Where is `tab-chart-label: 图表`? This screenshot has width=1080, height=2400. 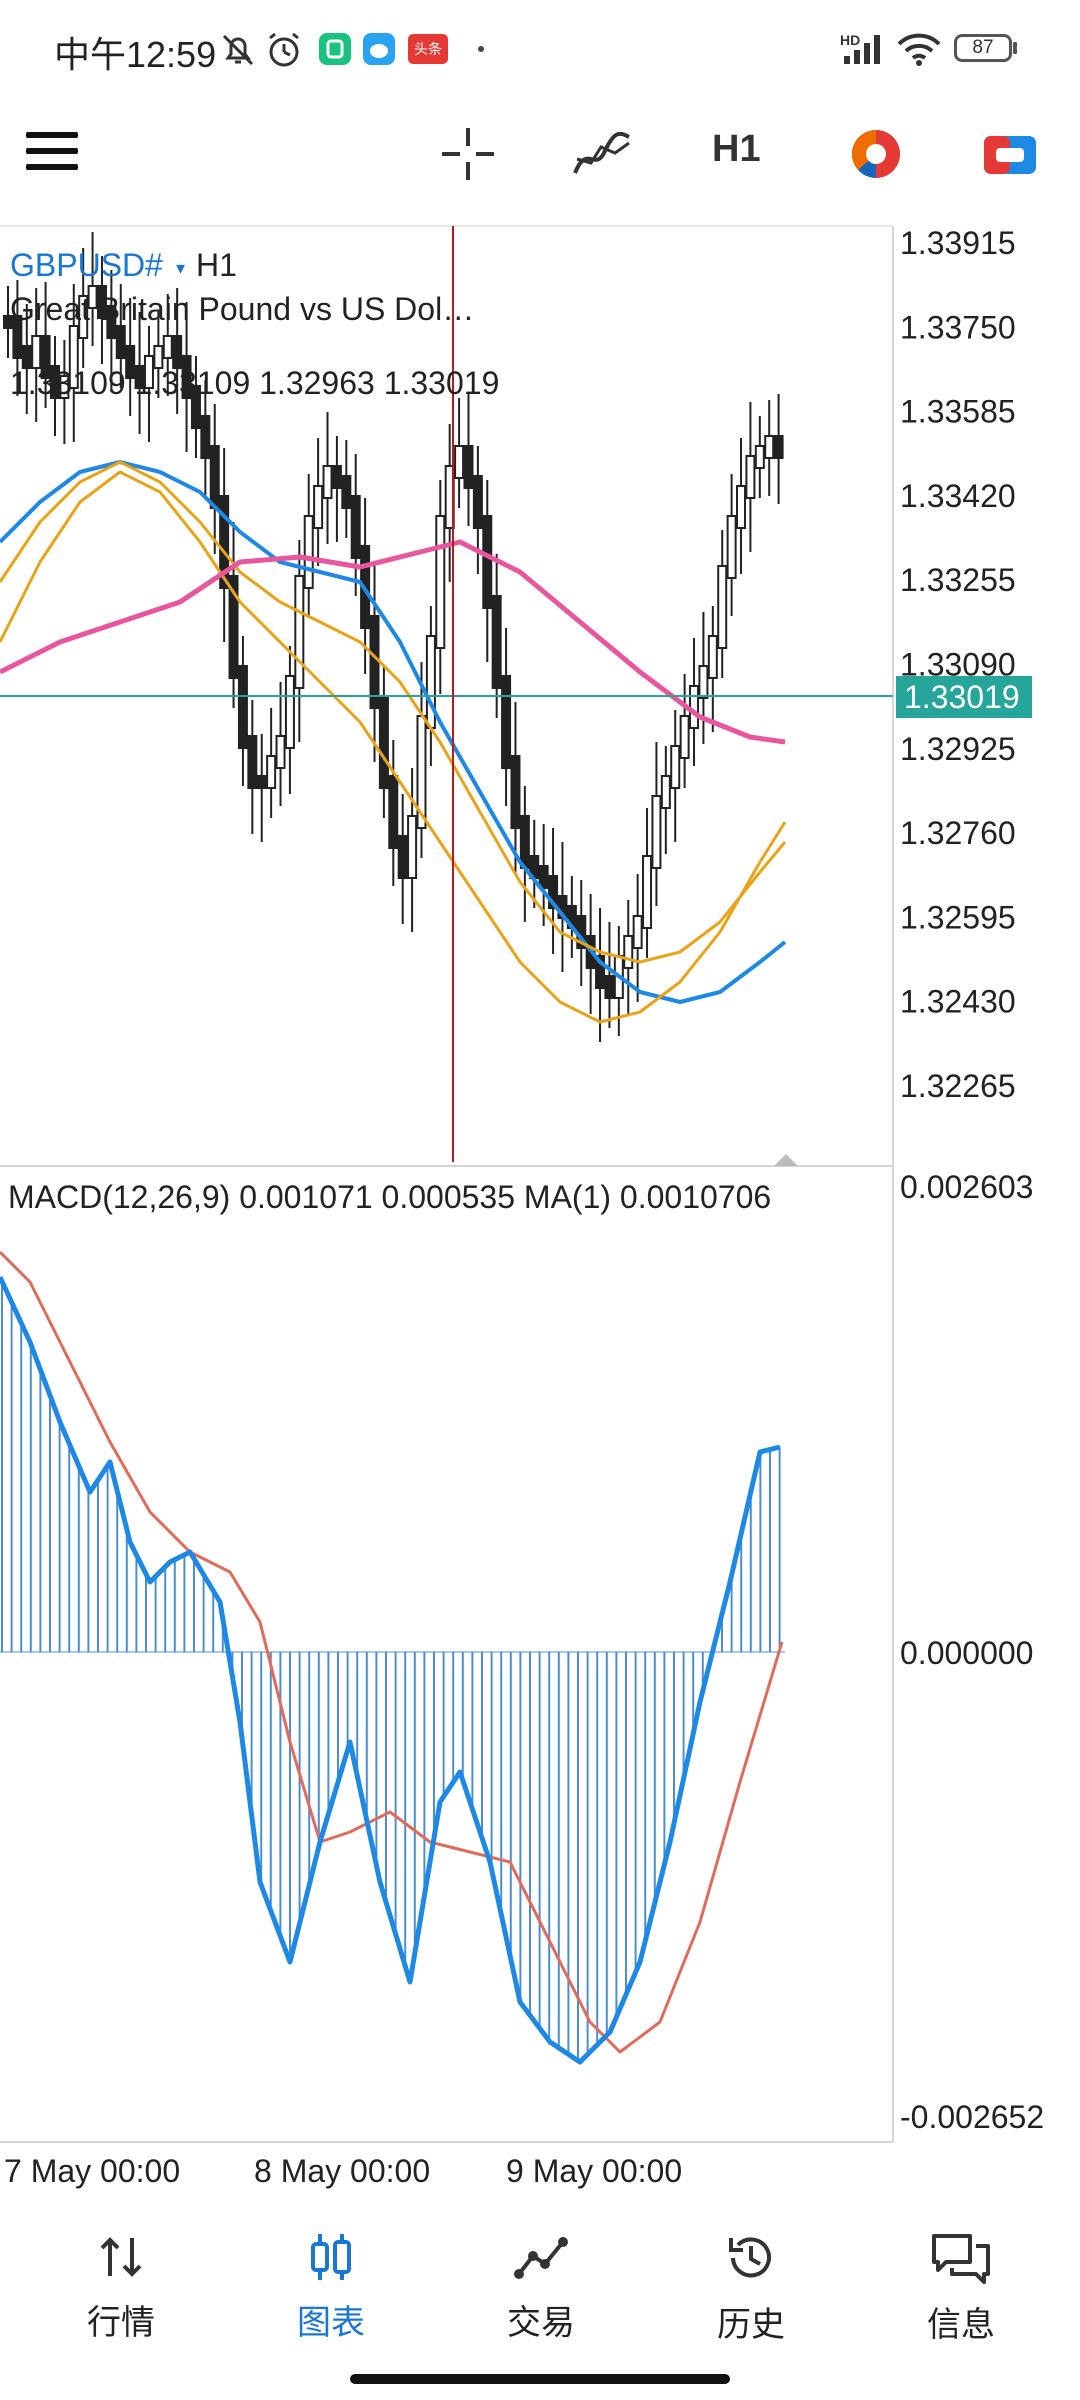 tab-chart-label: 图表 is located at coordinates (331, 2323).